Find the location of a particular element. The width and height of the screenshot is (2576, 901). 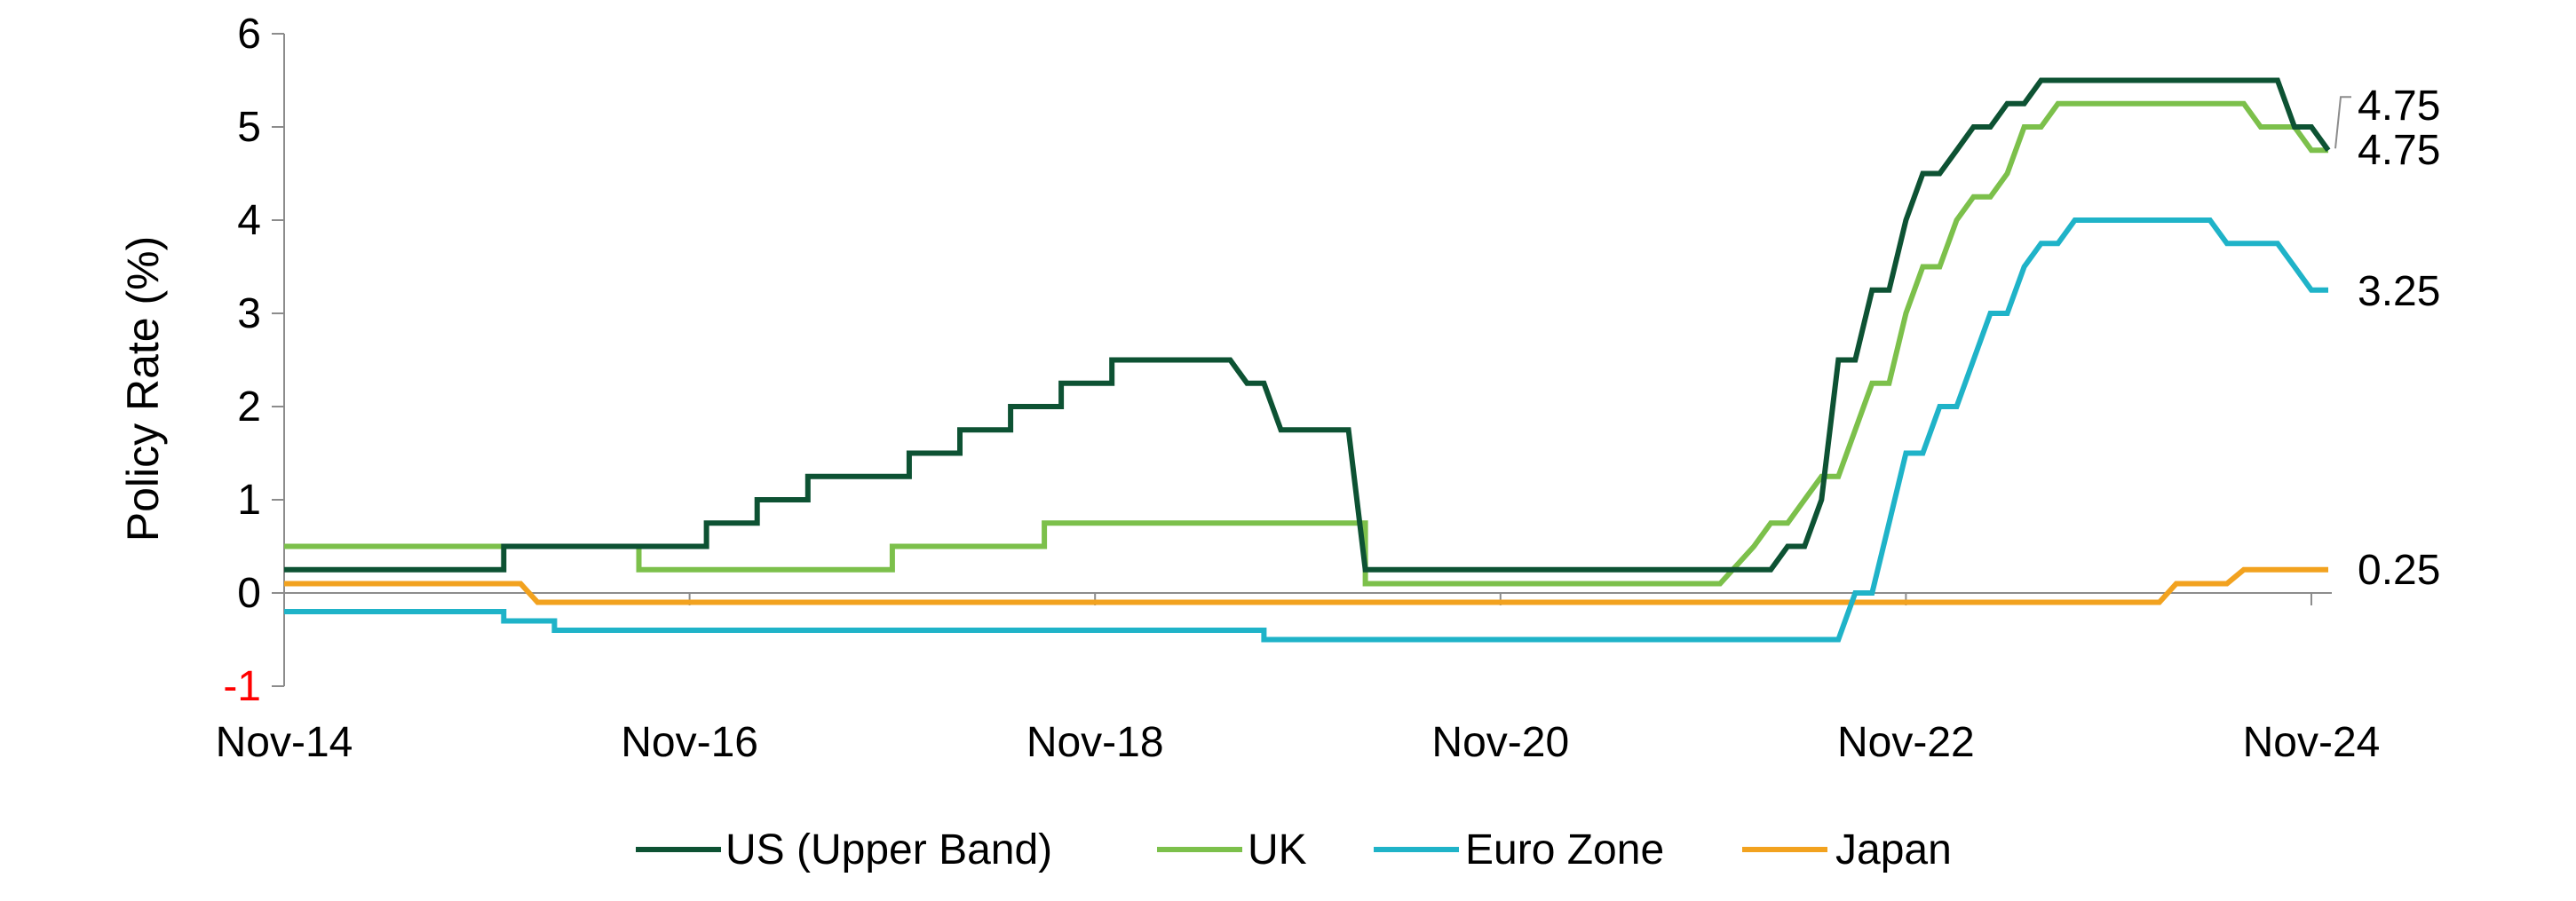

y-tick-label: 6 is located at coordinates (249, 34).